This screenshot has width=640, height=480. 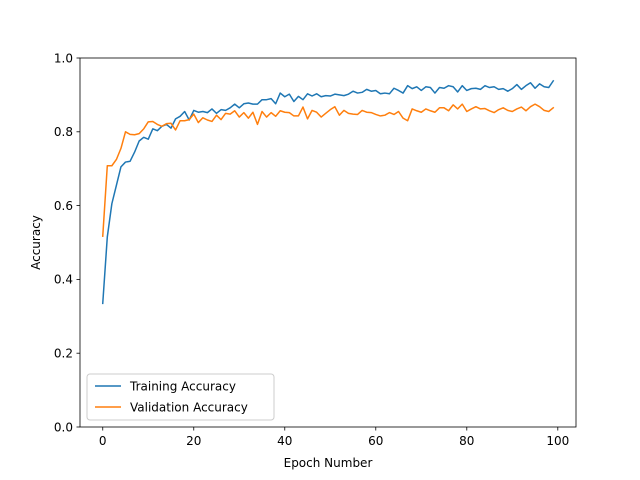 What do you see at coordinates (328, 463) in the screenshot?
I see `x-axis-label: Epoch Number` at bounding box center [328, 463].